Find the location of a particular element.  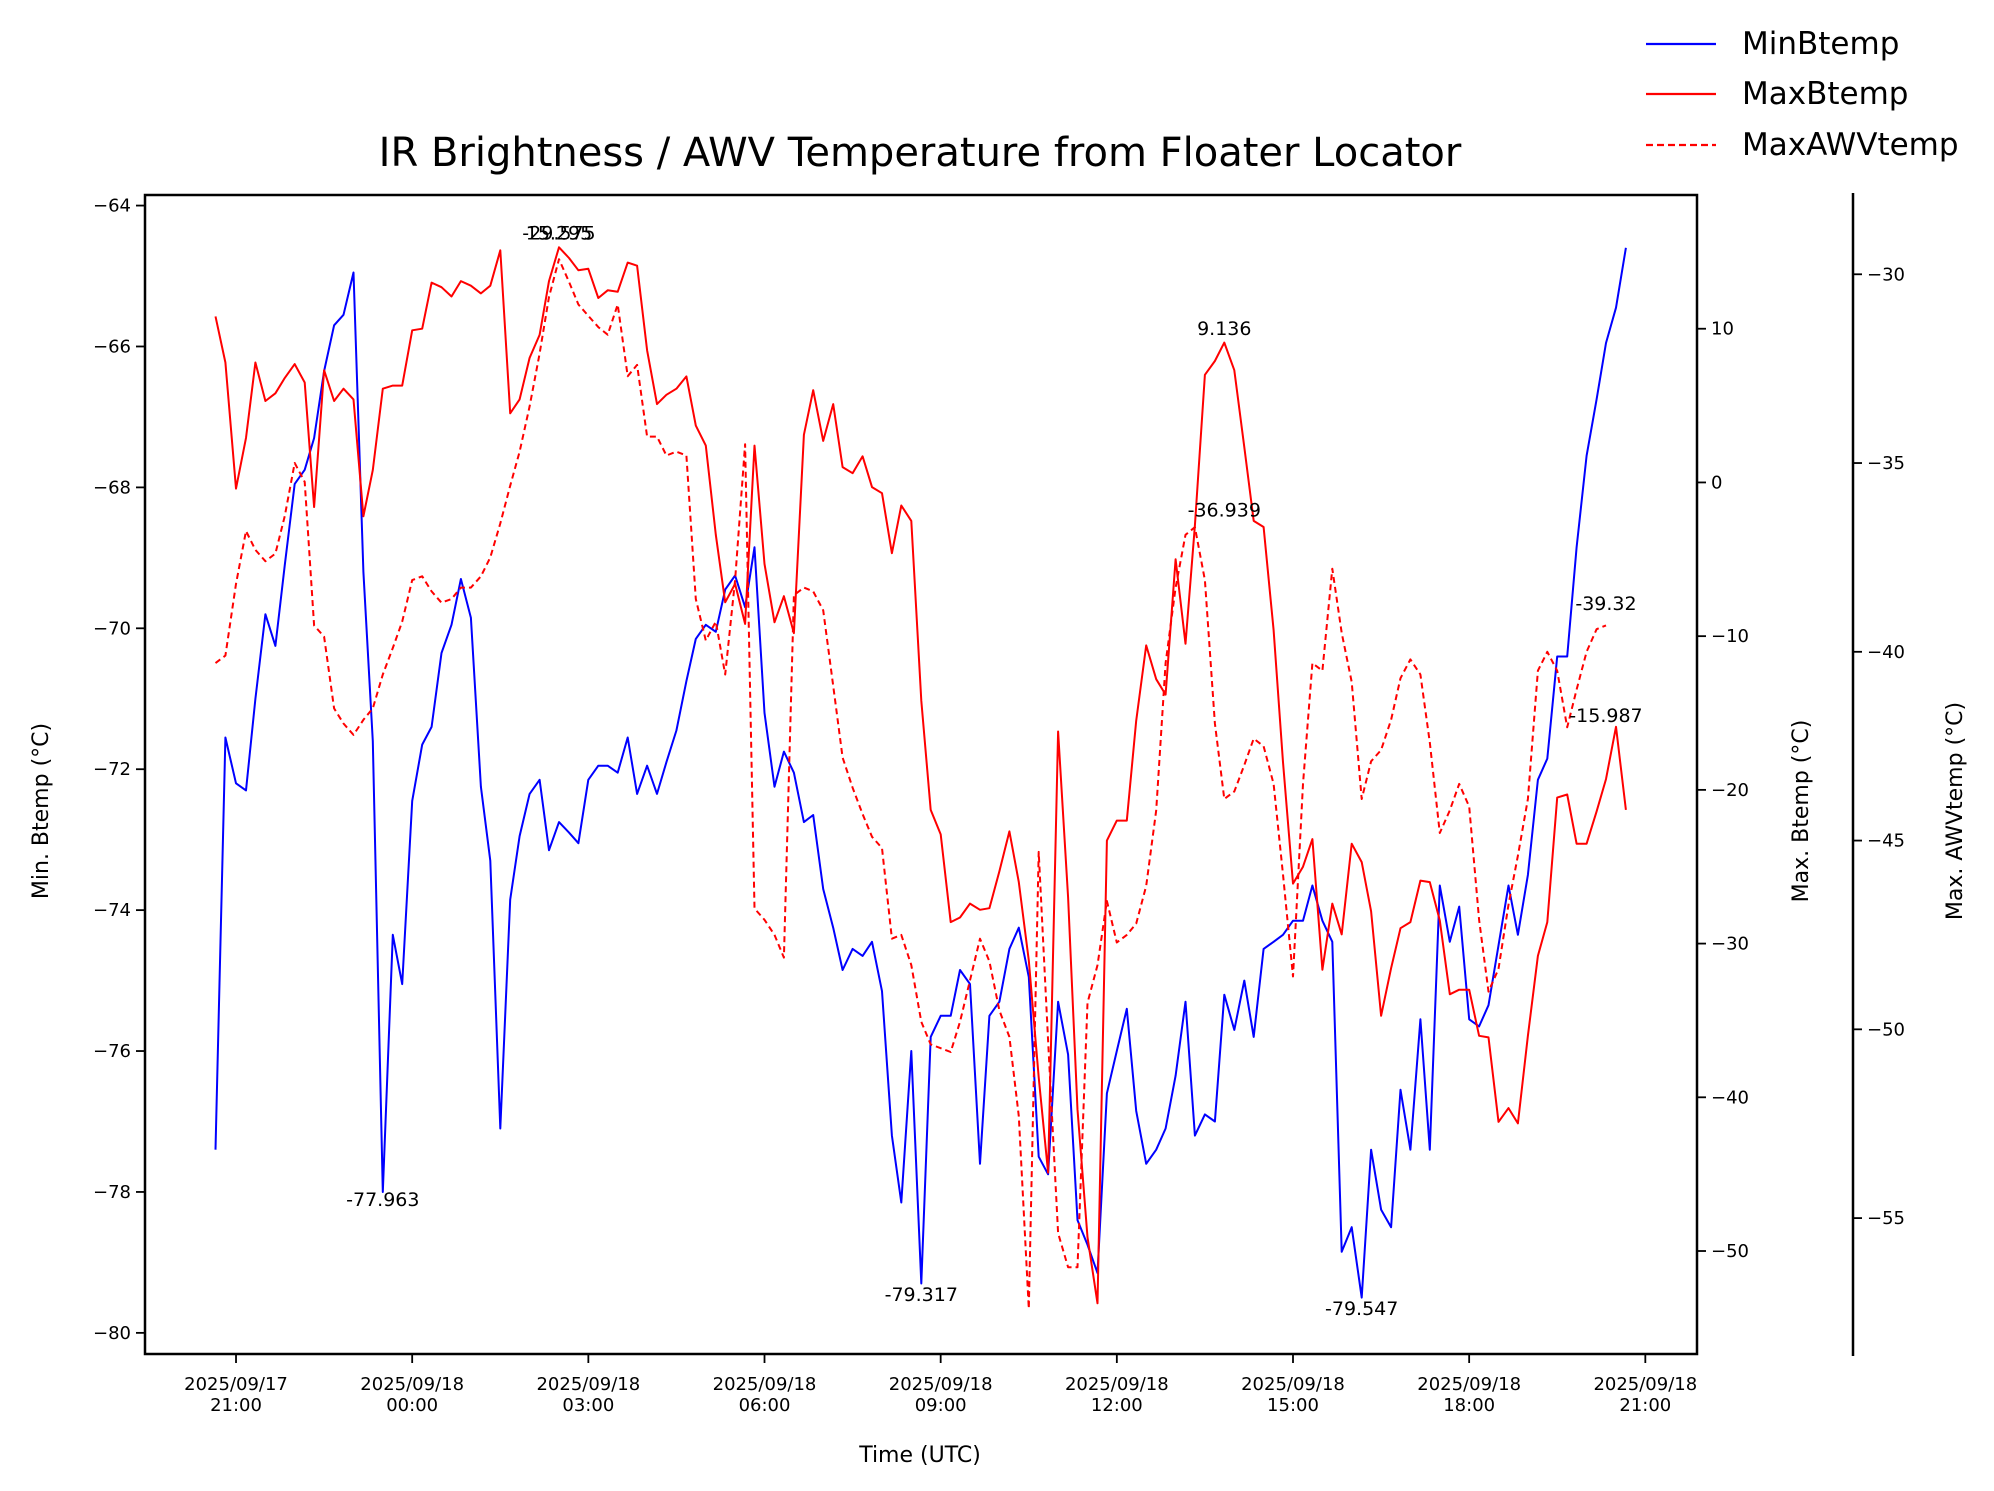

data-label-5: 9.136 is located at coordinates (1224, 329).